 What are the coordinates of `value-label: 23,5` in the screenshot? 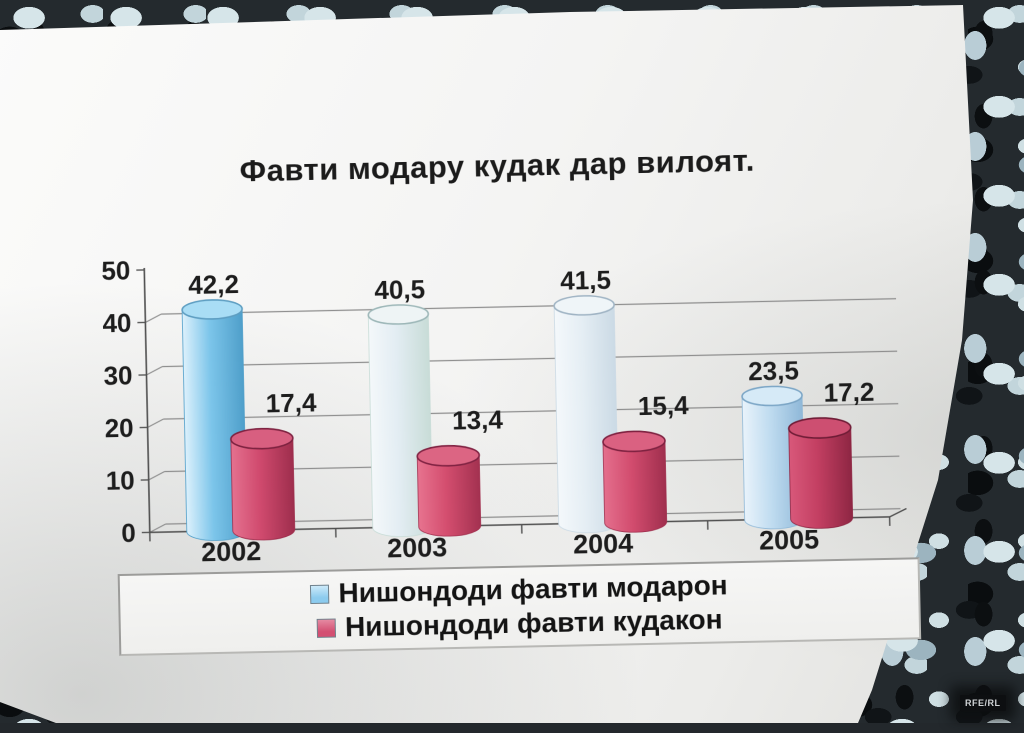 It's located at (773, 370).